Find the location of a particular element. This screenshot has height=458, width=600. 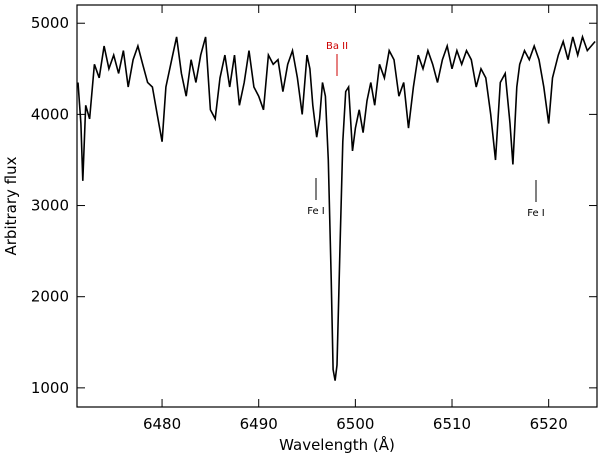

x-tick-label: 6500 is located at coordinates (355, 424).